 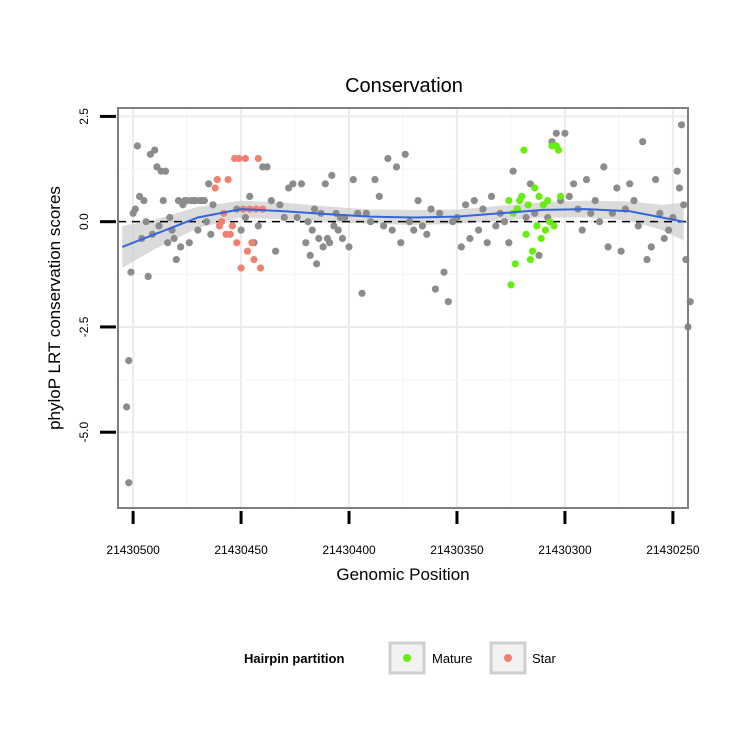 I want to click on legend-key-mature, so click(x=407, y=658).